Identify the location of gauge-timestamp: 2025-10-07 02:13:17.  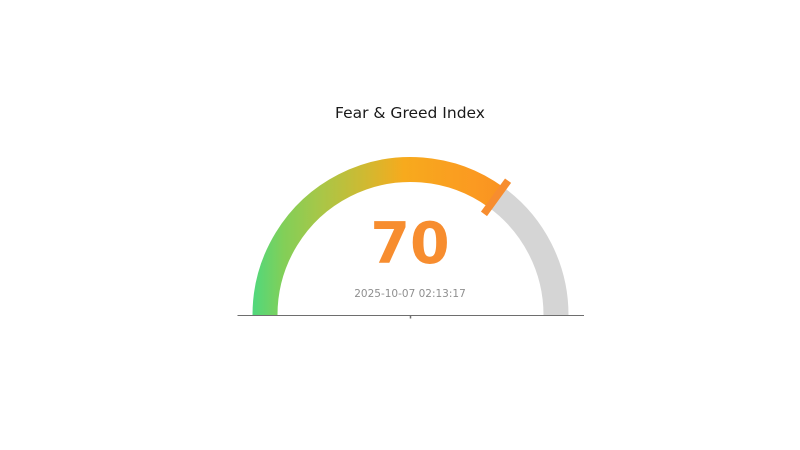
(410, 294).